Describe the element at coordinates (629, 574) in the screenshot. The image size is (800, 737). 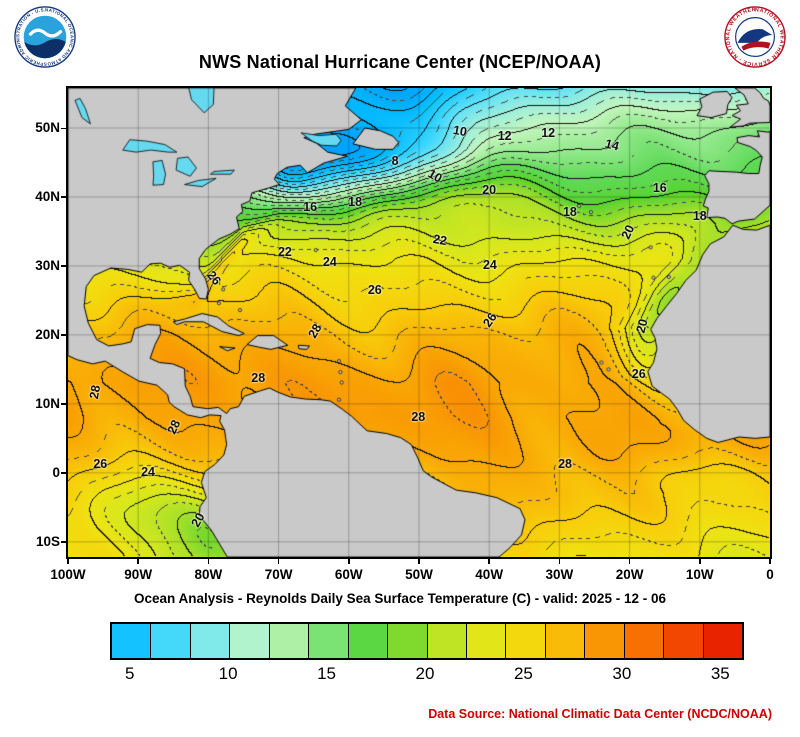
I see `lon-tick-label: 20W` at that location.